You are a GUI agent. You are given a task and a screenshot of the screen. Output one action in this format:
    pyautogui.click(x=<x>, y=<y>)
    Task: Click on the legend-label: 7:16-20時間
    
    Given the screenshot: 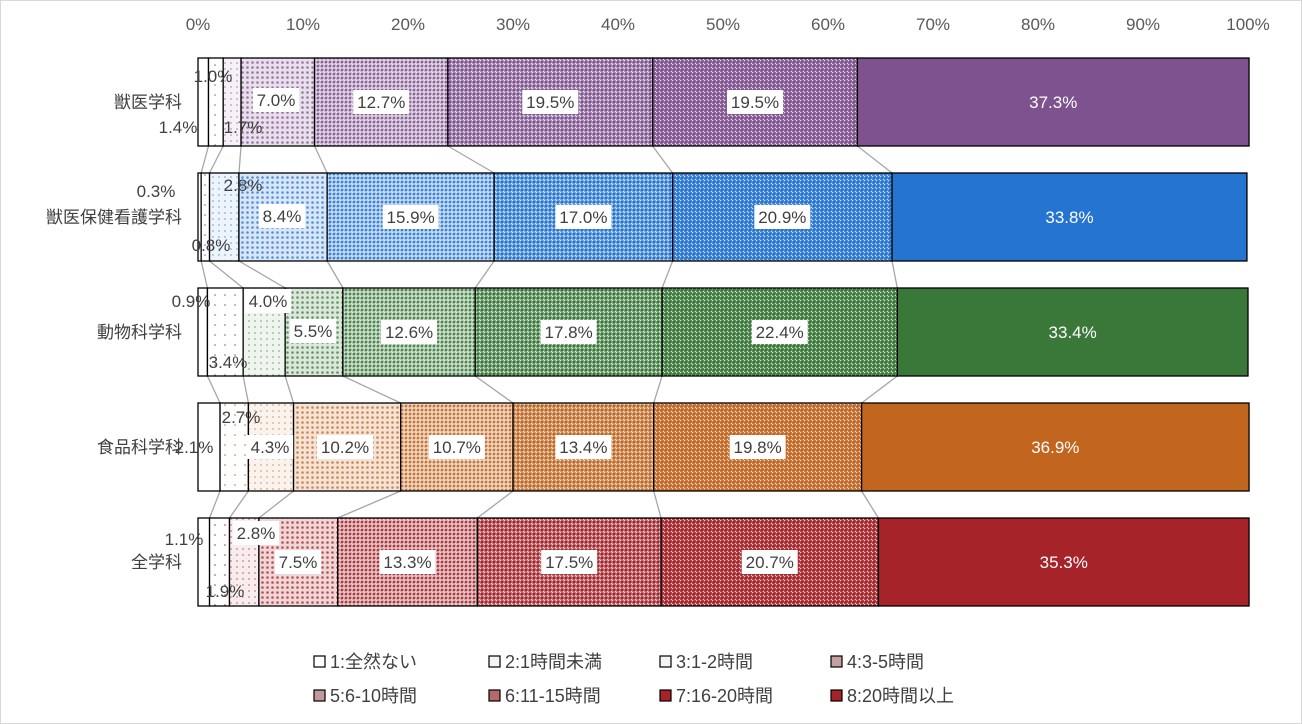 What is the action you would take?
    pyautogui.click(x=724, y=696)
    